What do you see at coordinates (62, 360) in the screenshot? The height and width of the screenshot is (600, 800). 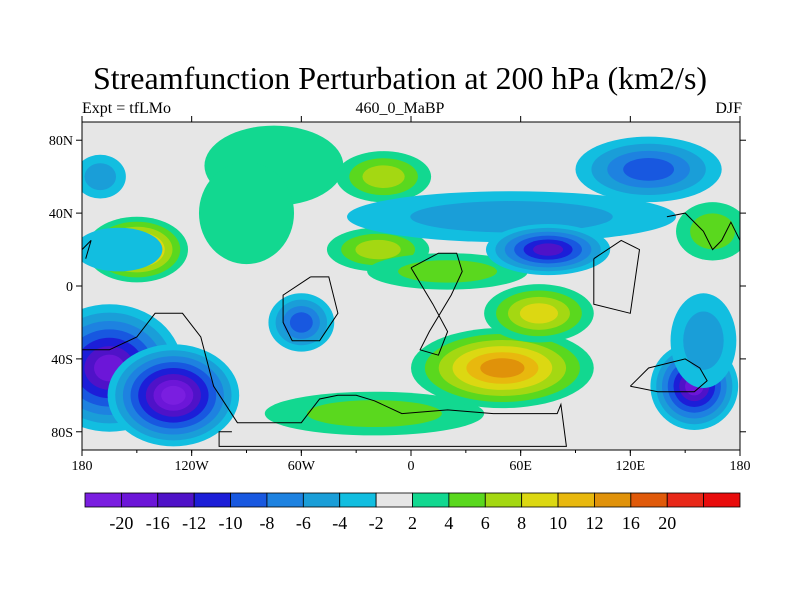 I see `lat-tick-label: 40S` at bounding box center [62, 360].